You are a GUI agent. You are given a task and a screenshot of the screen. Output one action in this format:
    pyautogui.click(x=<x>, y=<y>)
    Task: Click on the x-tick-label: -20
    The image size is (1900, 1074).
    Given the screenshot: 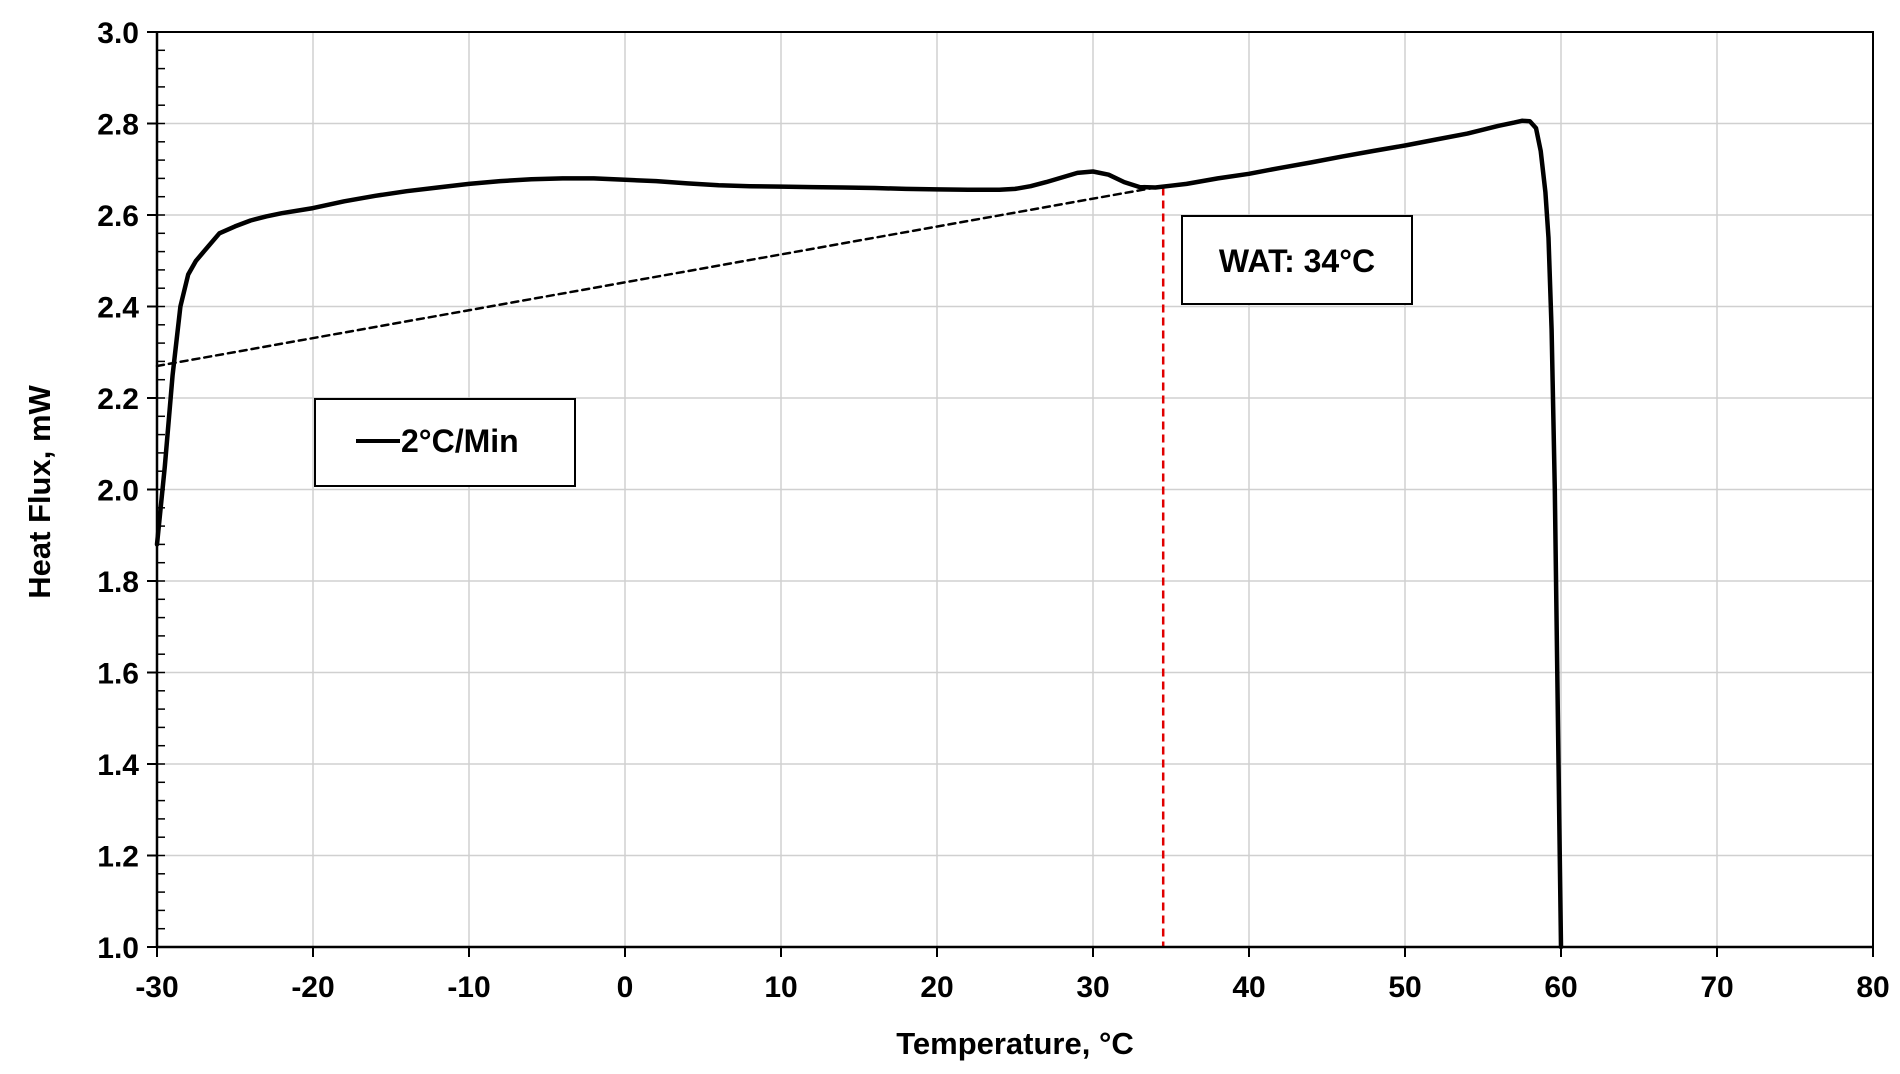 What is the action you would take?
    pyautogui.click(x=312, y=987)
    